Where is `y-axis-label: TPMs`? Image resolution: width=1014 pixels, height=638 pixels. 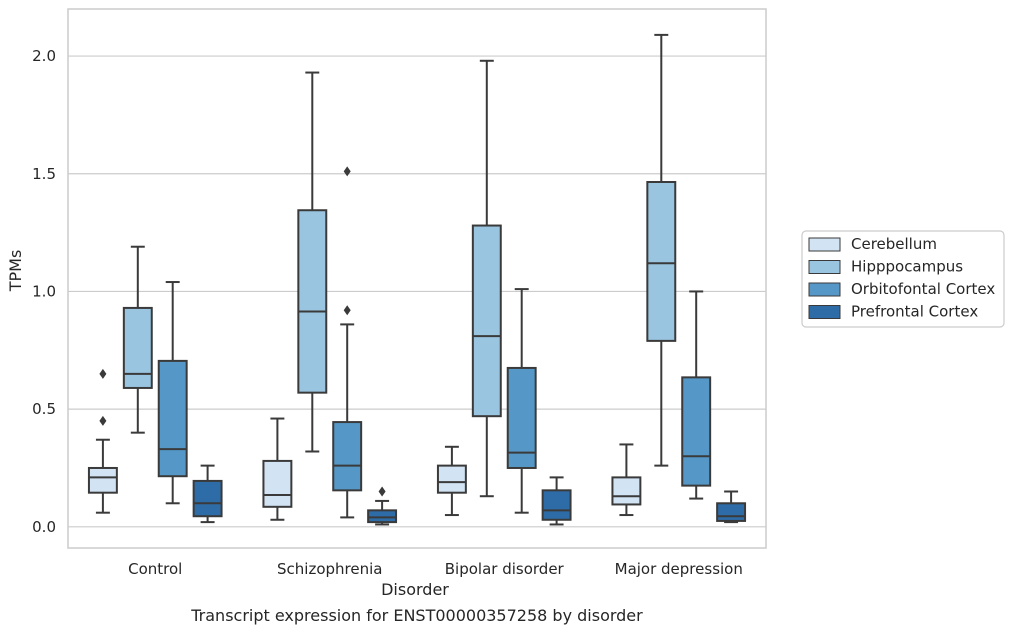
y-axis-label: TPMs is located at coordinates (15, 271).